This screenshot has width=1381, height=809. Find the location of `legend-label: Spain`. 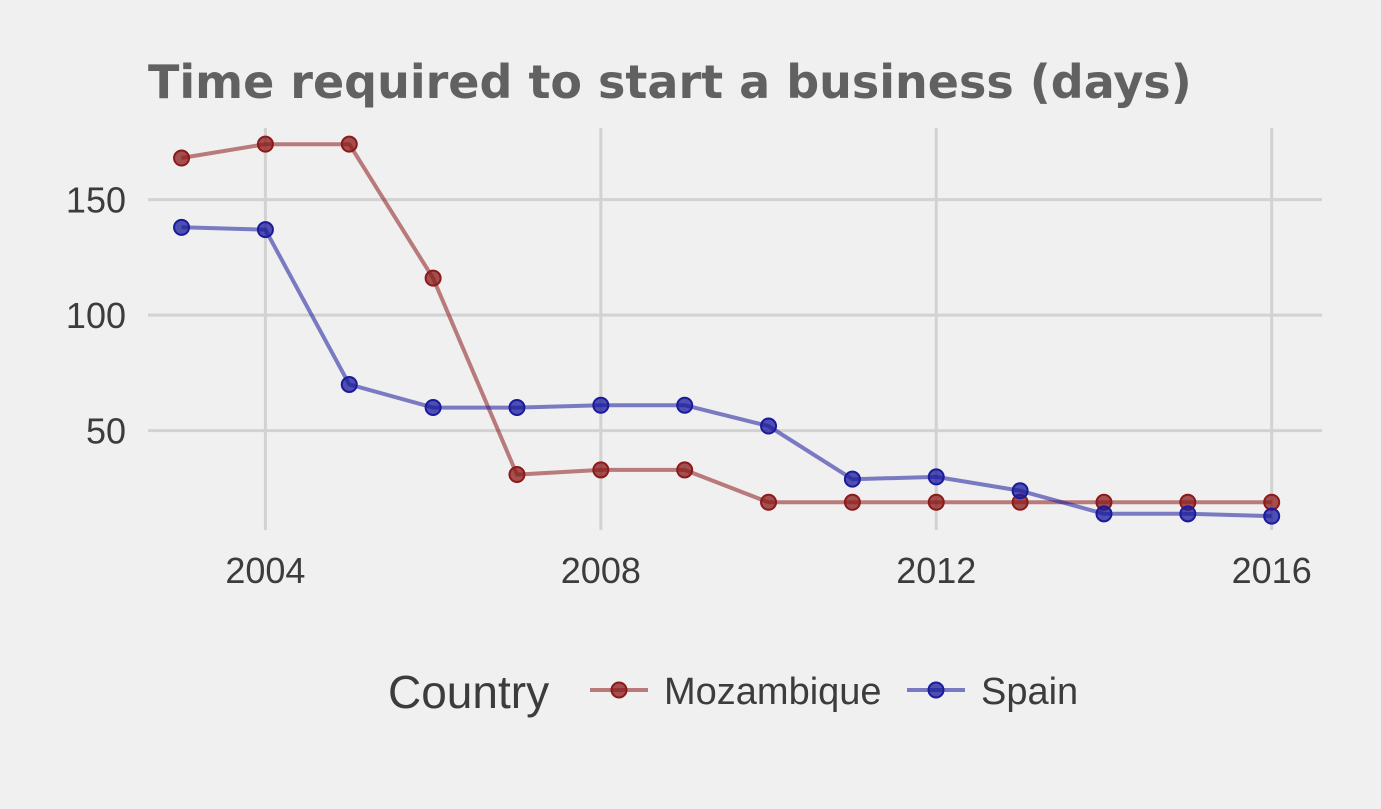

legend-label: Spain is located at coordinates (1029, 692).